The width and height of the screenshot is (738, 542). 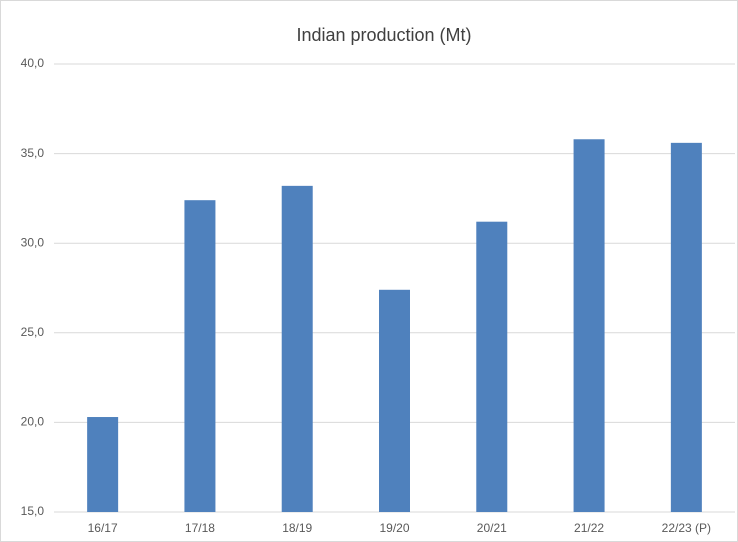 I want to click on y-tick-label: 20,0, so click(x=33, y=422).